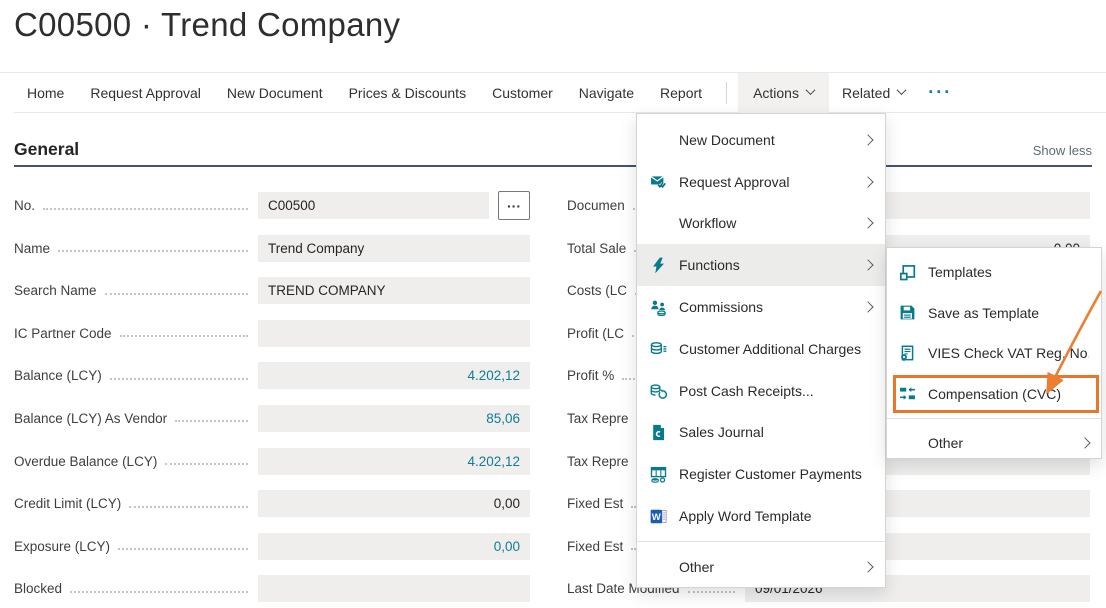 This screenshot has width=1106, height=608. I want to click on nav-home: Home, so click(46, 92).